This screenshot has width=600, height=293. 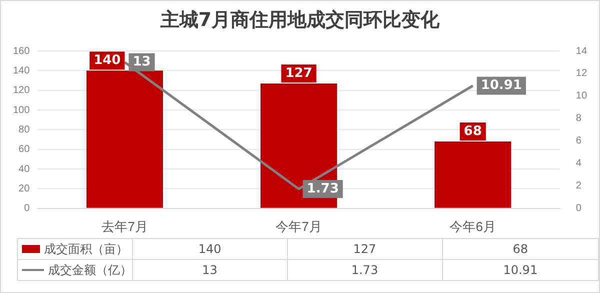 What do you see at coordinates (579, 186) in the screenshot?
I see `y2-tick-label: 2` at bounding box center [579, 186].